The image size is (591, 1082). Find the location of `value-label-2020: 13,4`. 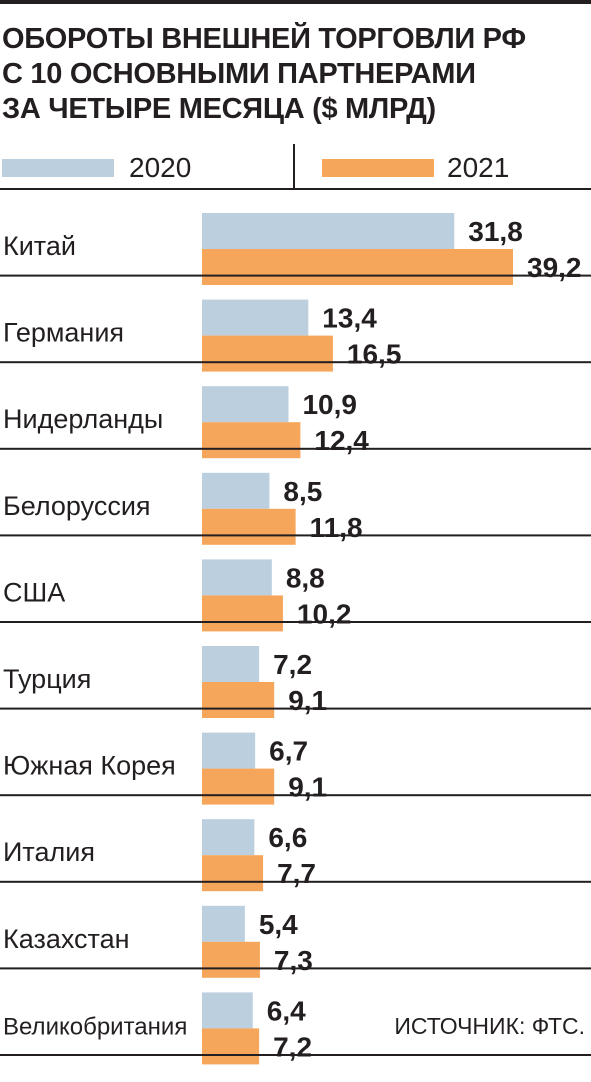

value-label-2020: 13,4 is located at coordinates (349, 318).